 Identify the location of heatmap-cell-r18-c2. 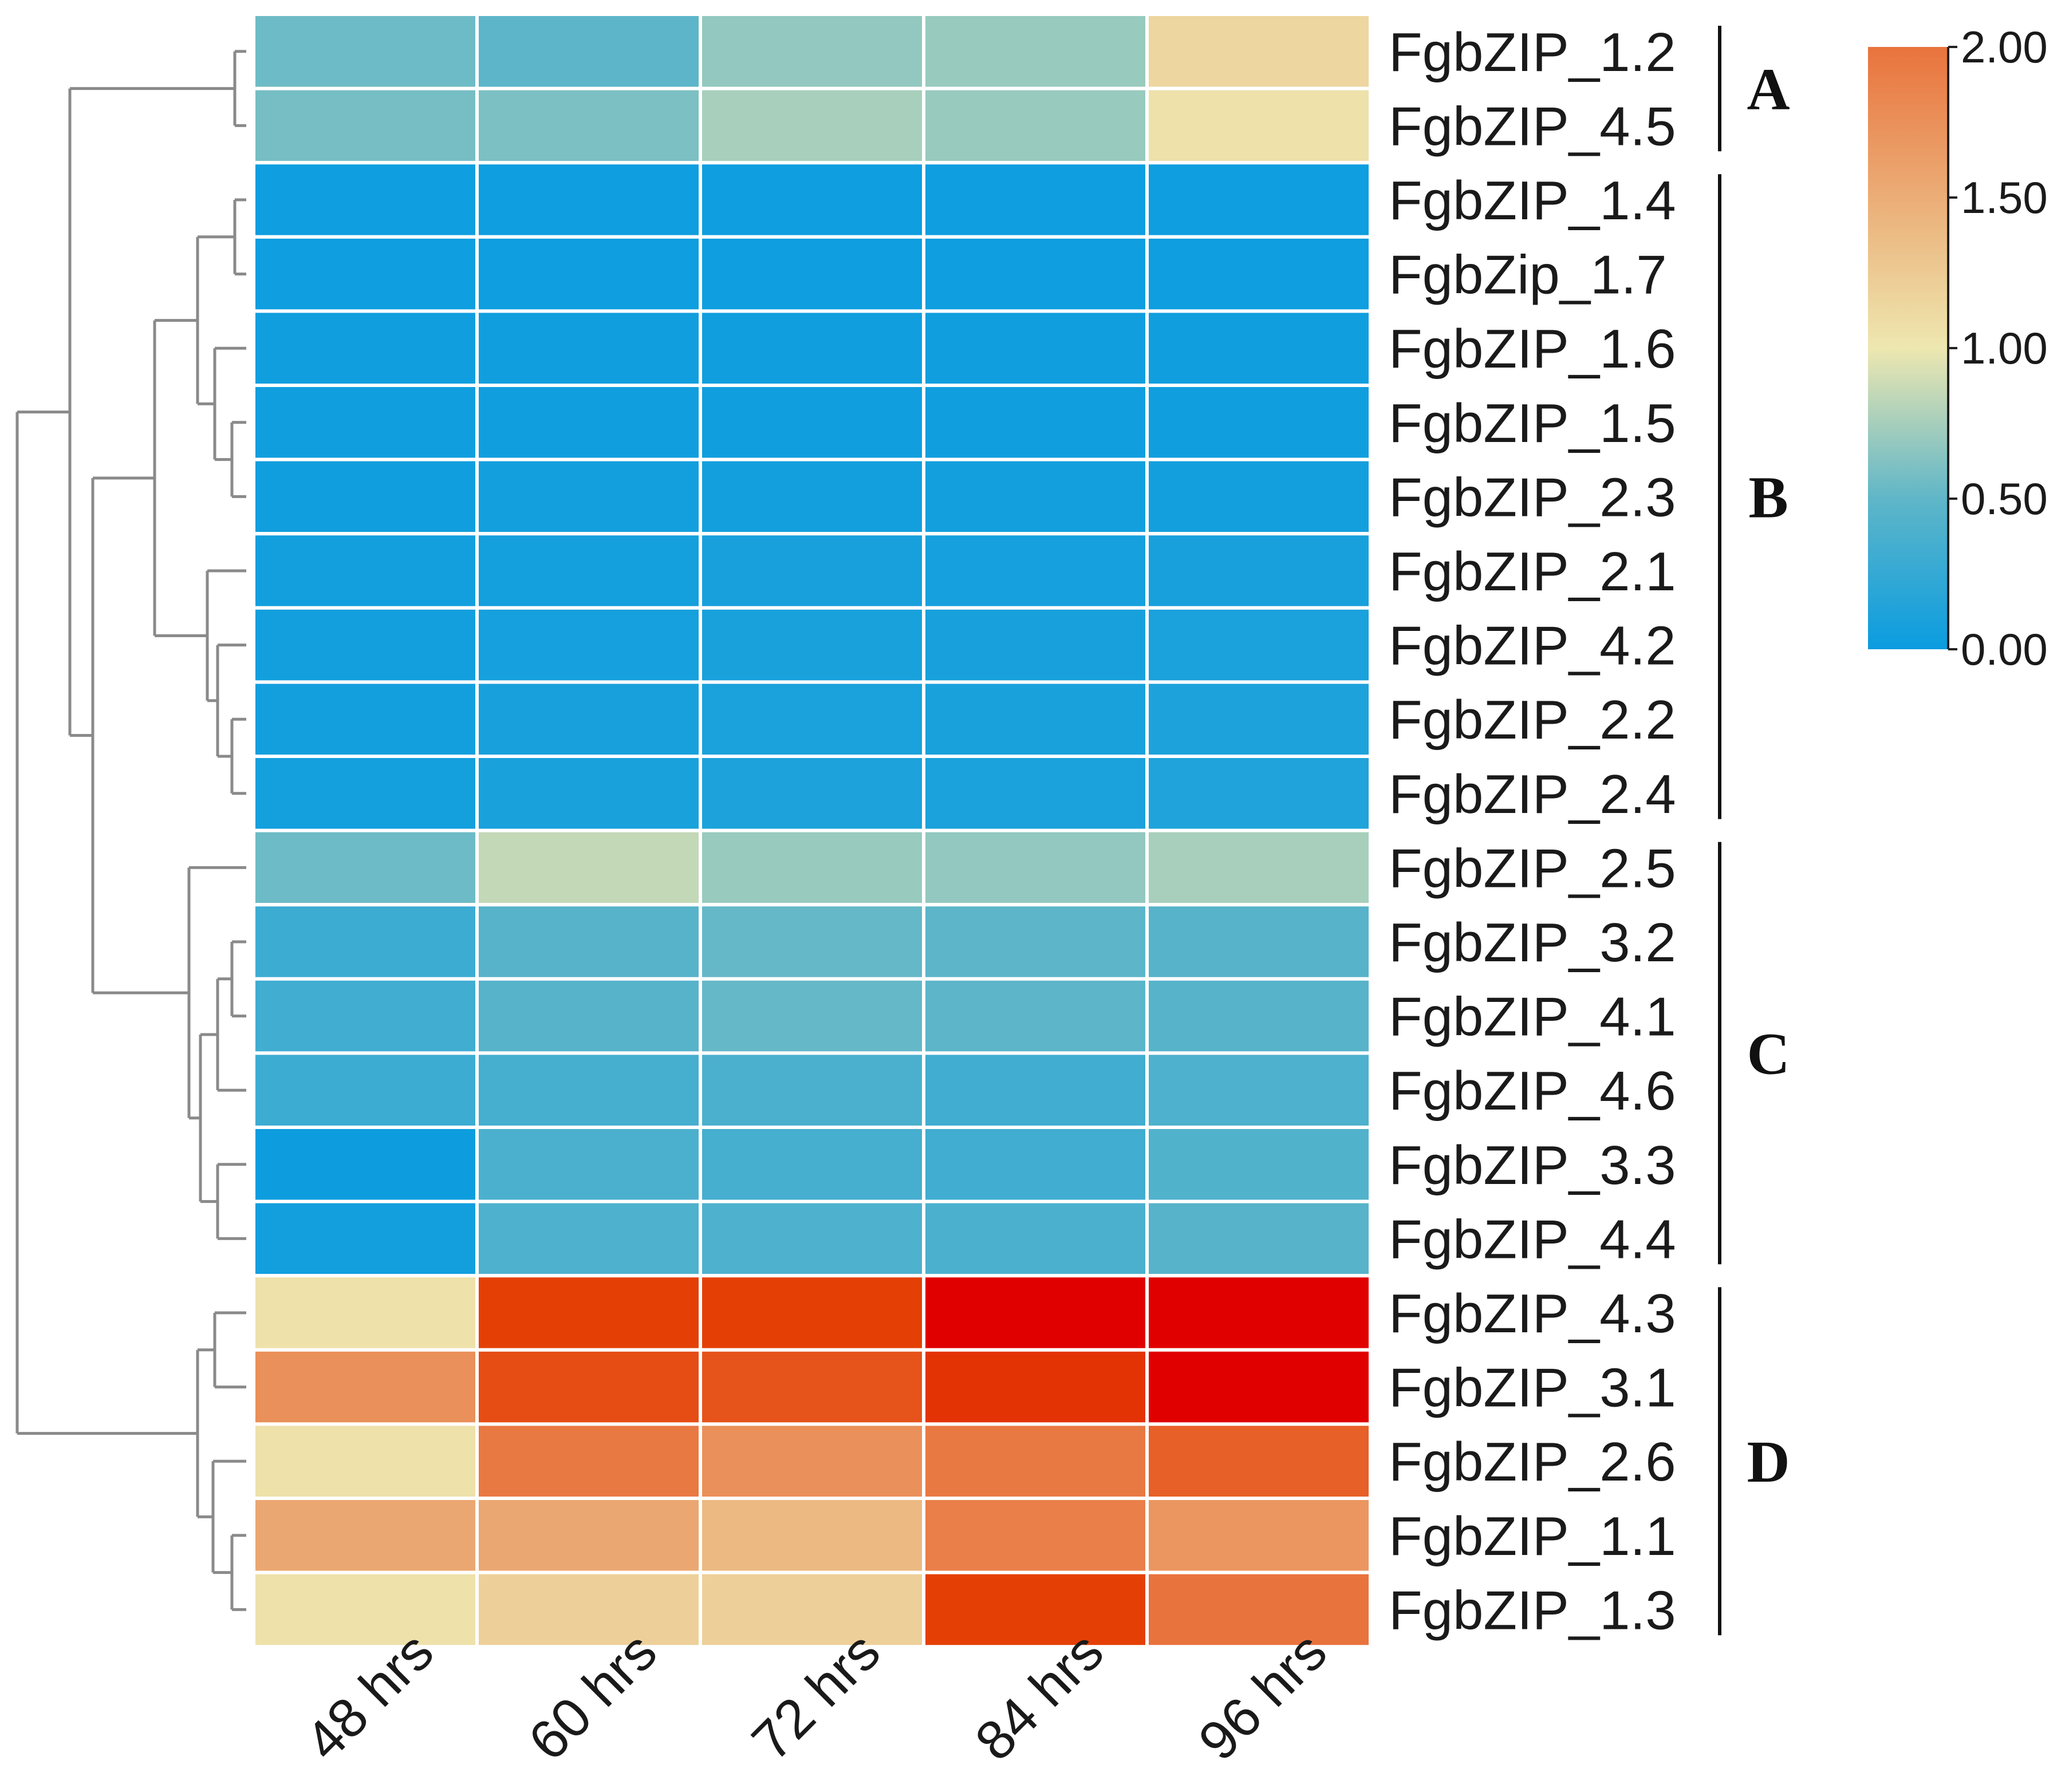
(812, 1387).